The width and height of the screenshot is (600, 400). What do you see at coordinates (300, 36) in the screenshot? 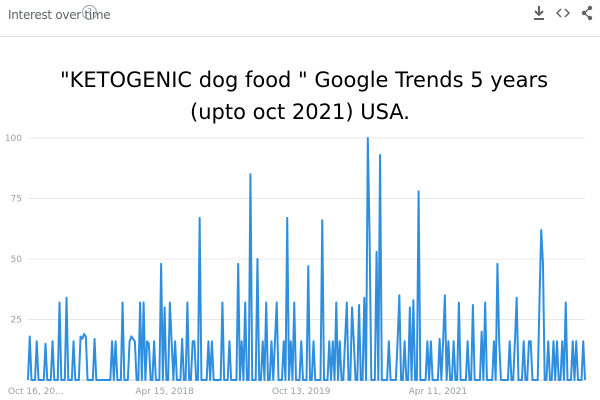
I see `header-divider` at bounding box center [300, 36].